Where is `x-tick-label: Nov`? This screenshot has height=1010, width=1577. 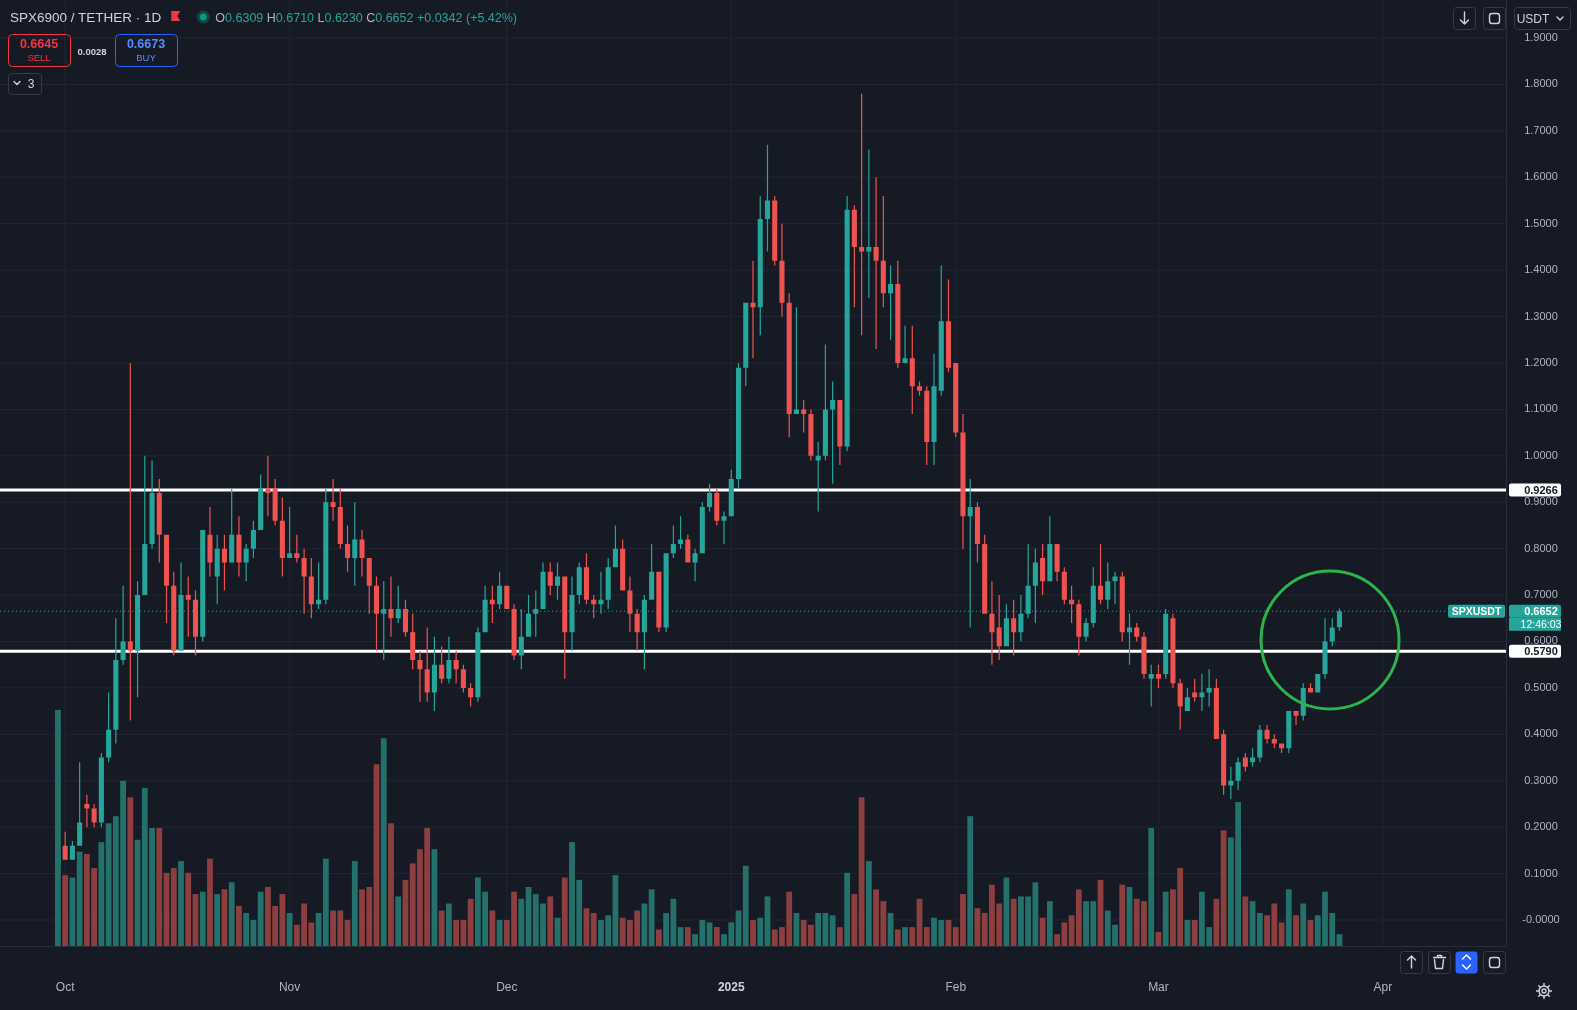
x-tick-label: Nov is located at coordinates (289, 987).